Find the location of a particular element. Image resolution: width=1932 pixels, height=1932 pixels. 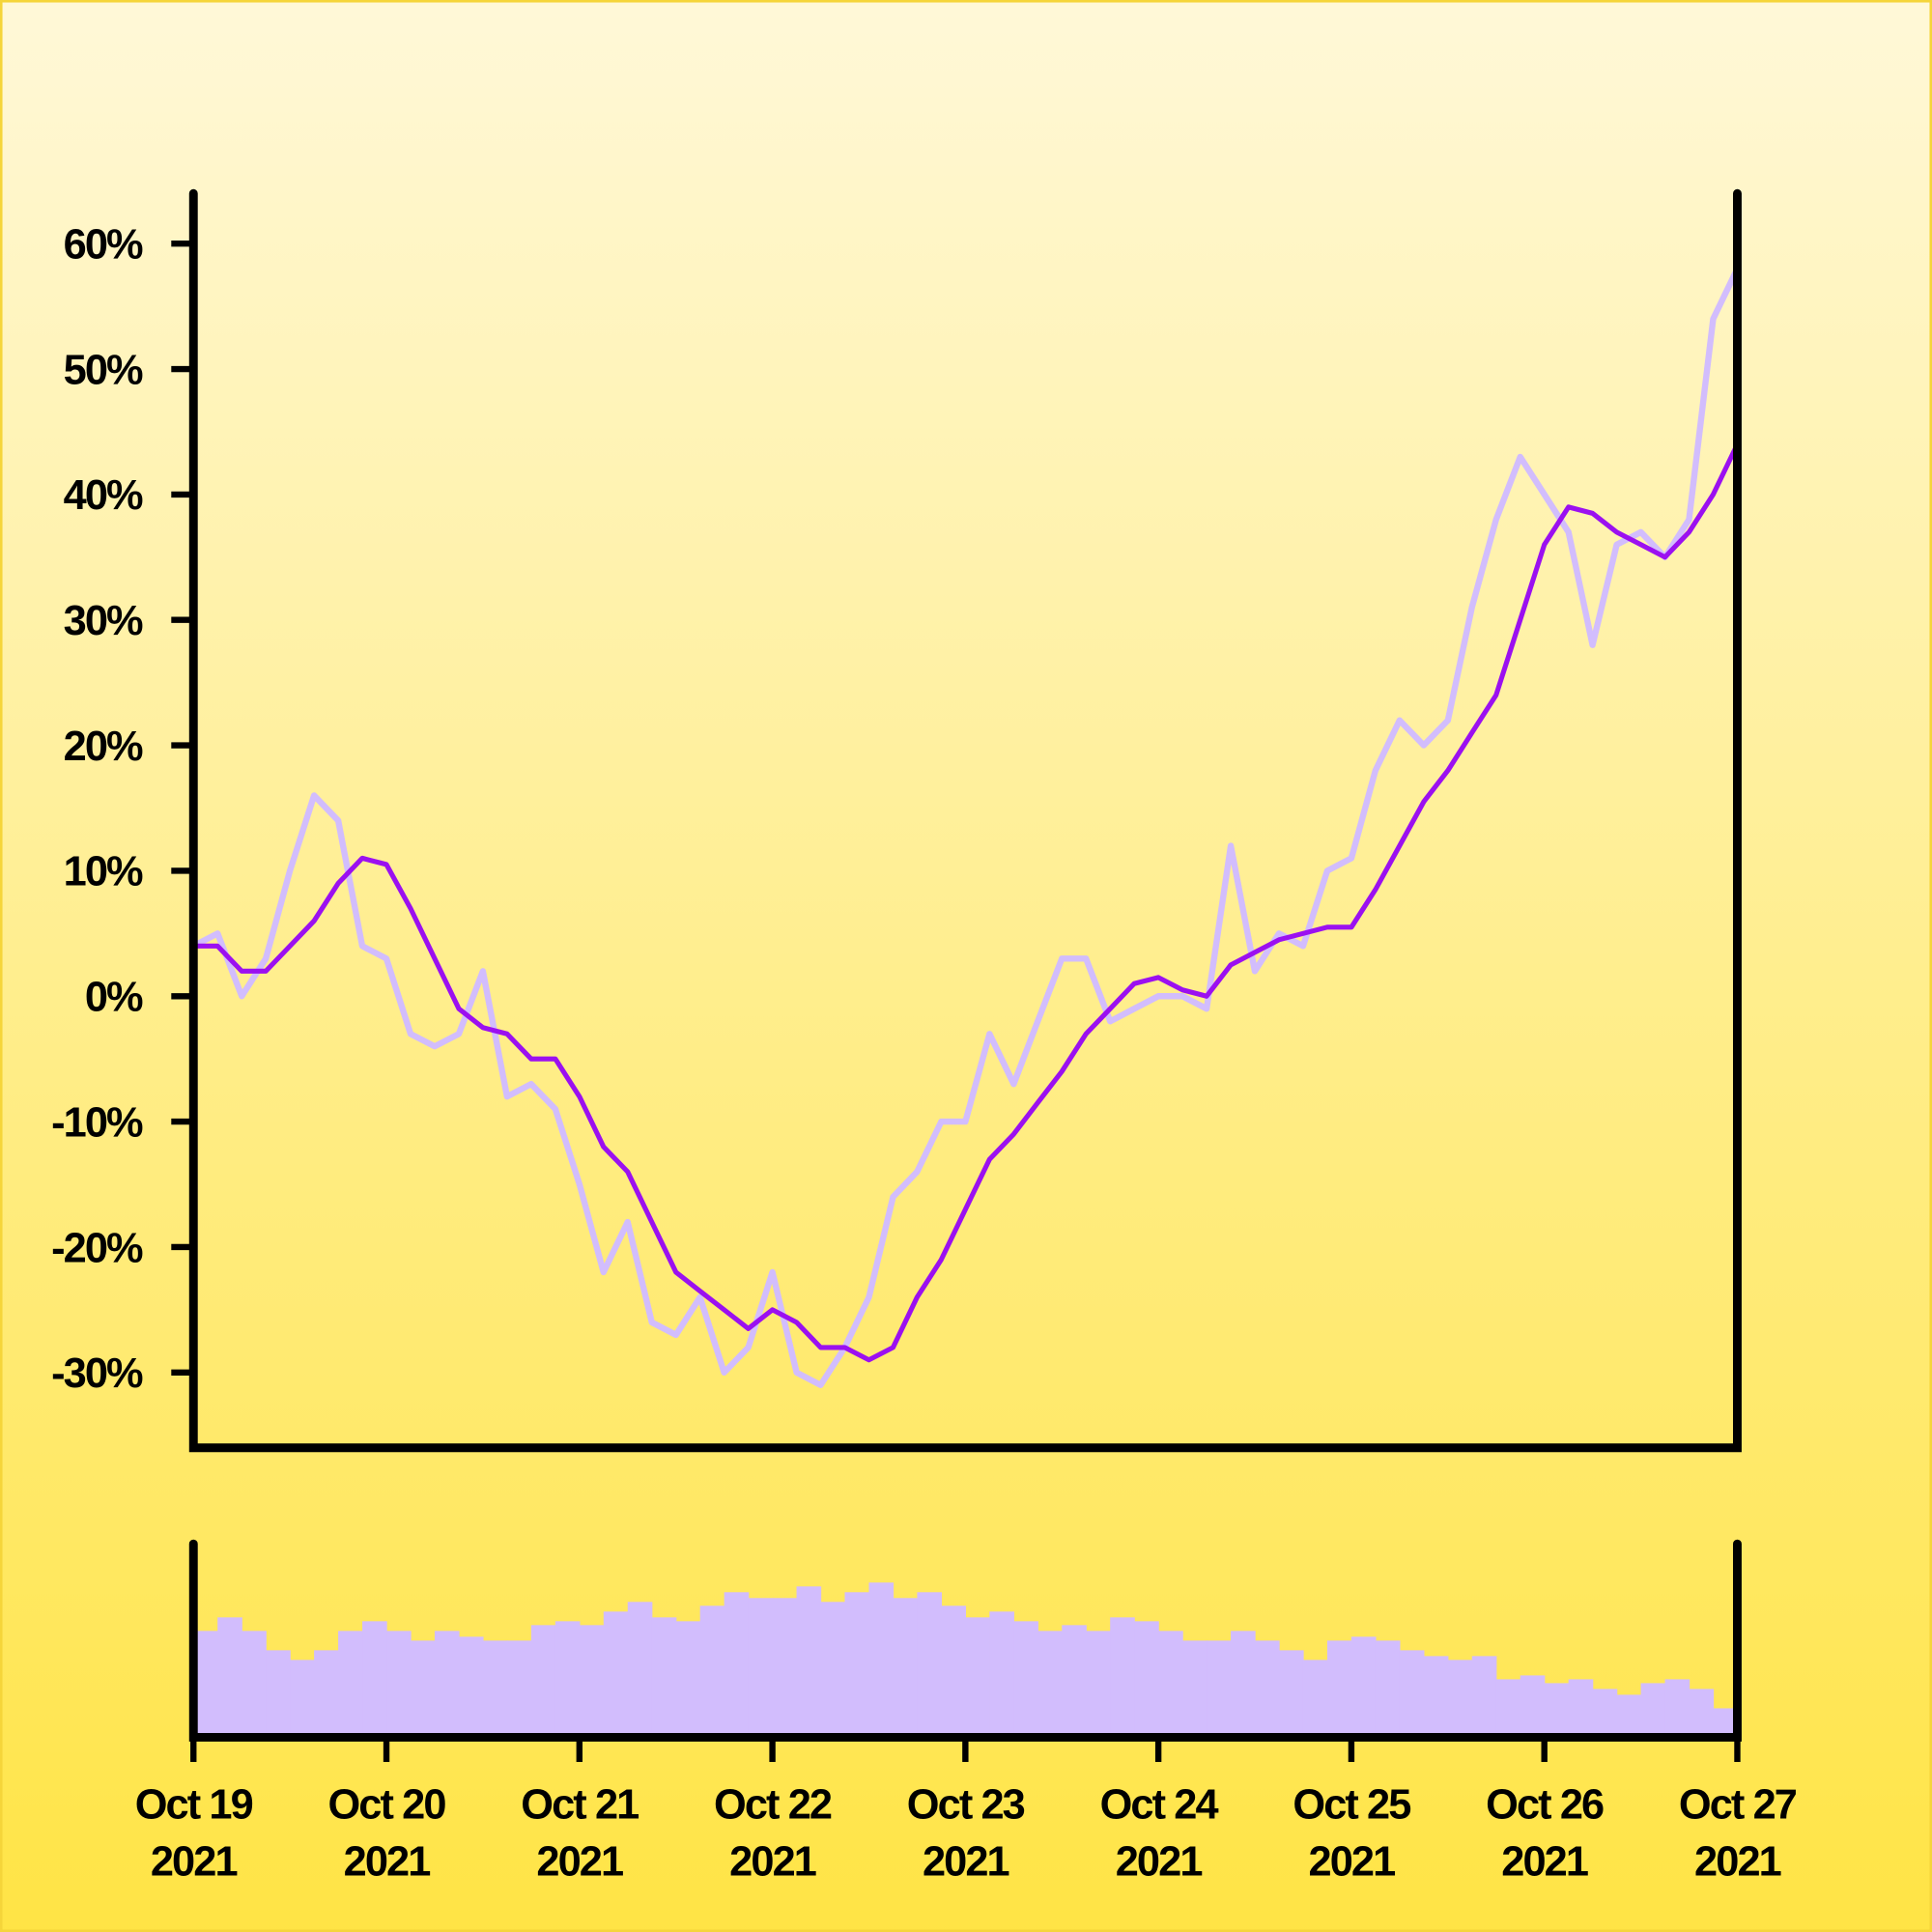

y-tick-label: -20% is located at coordinates (97, 1248).